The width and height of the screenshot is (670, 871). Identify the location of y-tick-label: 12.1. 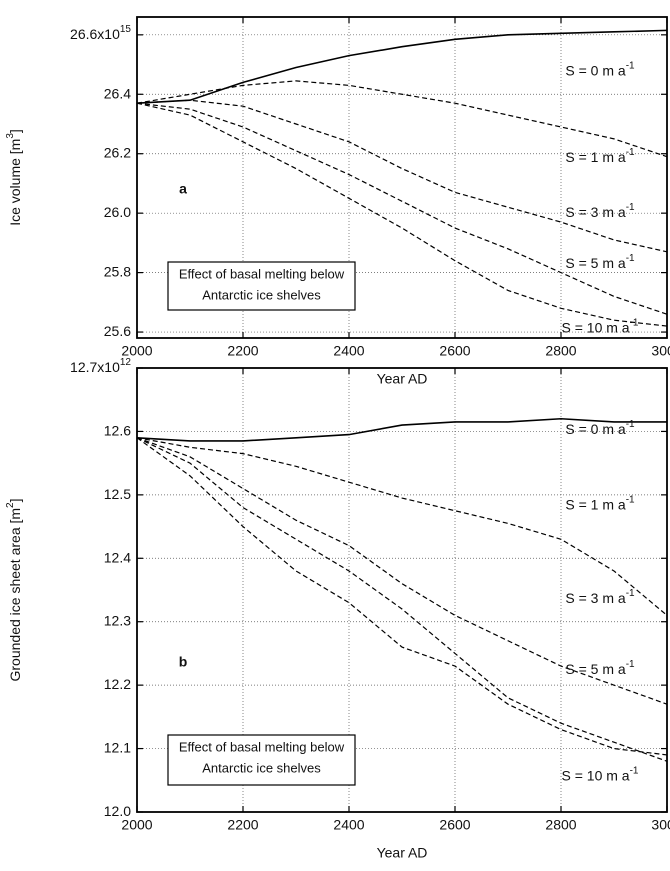
(117, 747).